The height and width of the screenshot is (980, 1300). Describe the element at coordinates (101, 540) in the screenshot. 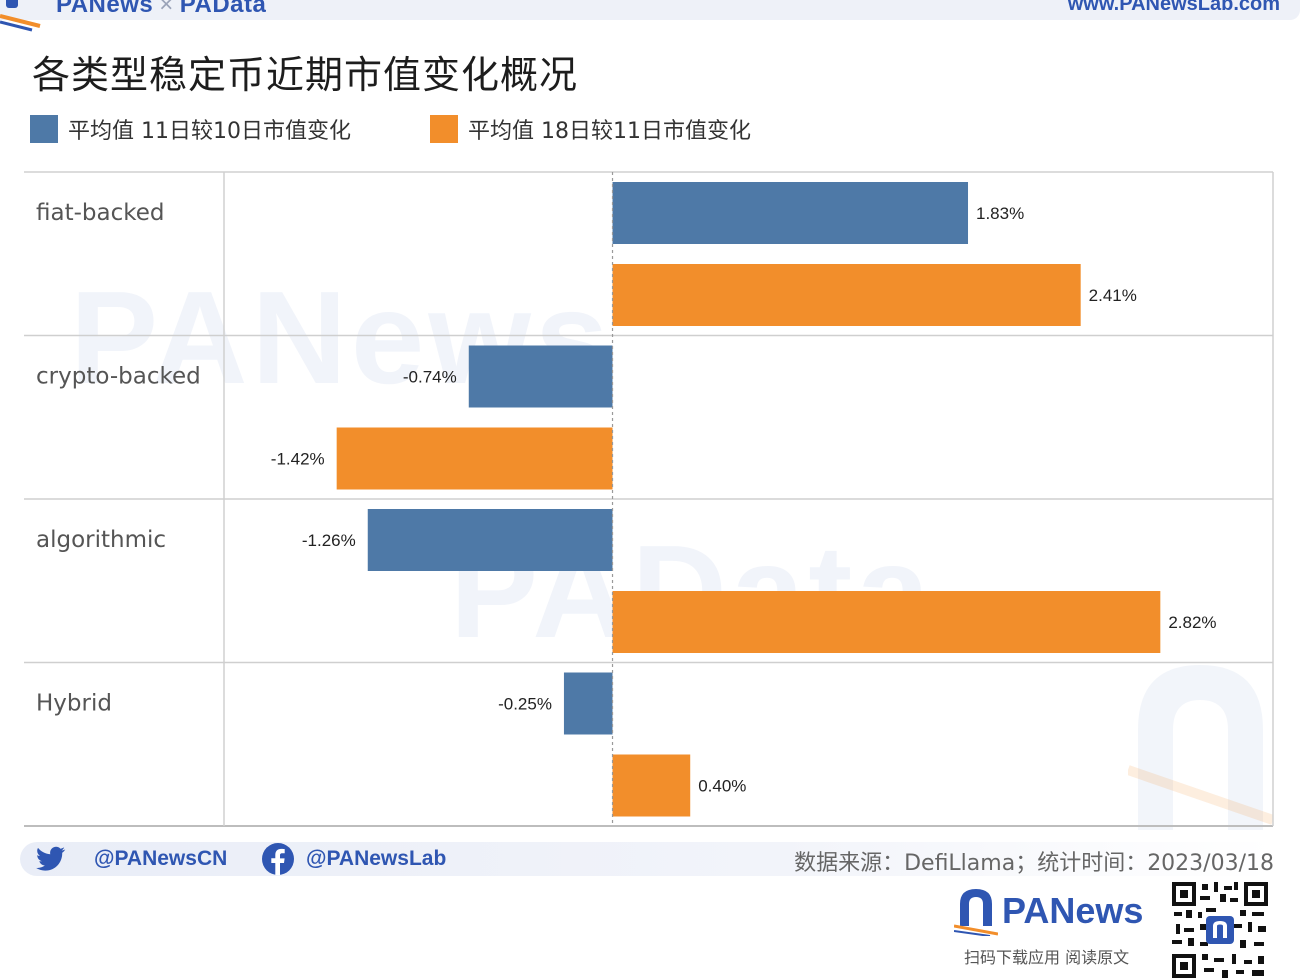

I see `category-label: algorithmic` at that location.